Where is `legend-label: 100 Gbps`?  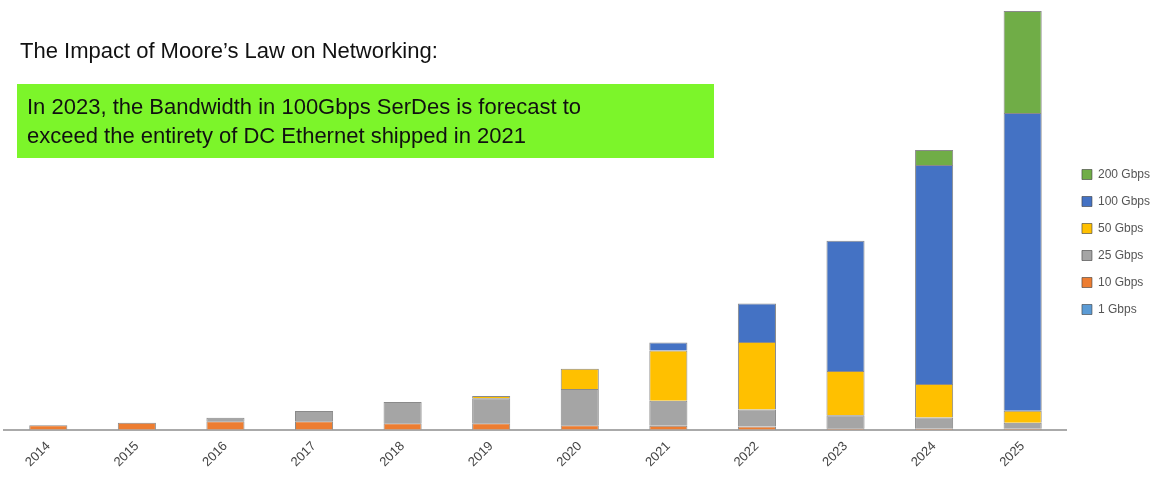 legend-label: 100 Gbps is located at coordinates (1124, 200).